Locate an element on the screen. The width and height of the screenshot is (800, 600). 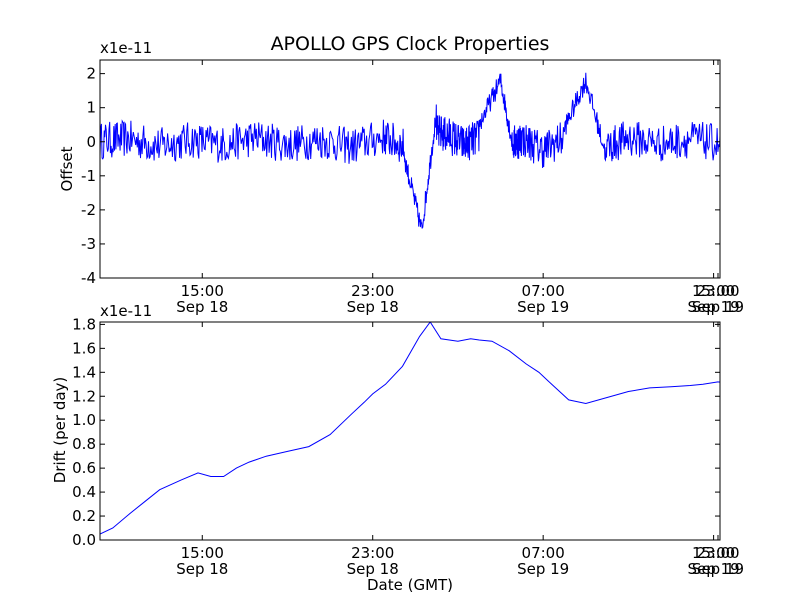
offset-ytick-label: -2 is located at coordinates (88, 210).